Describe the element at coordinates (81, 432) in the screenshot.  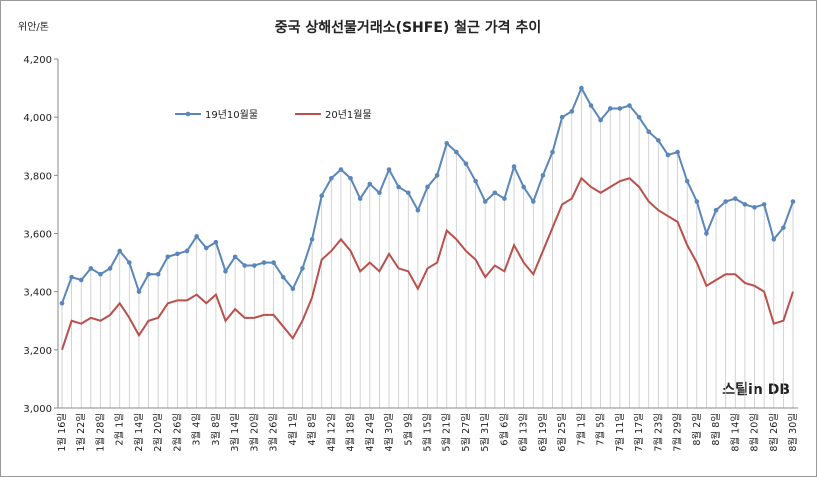
I see `x-tick-label: 1월 22일` at that location.